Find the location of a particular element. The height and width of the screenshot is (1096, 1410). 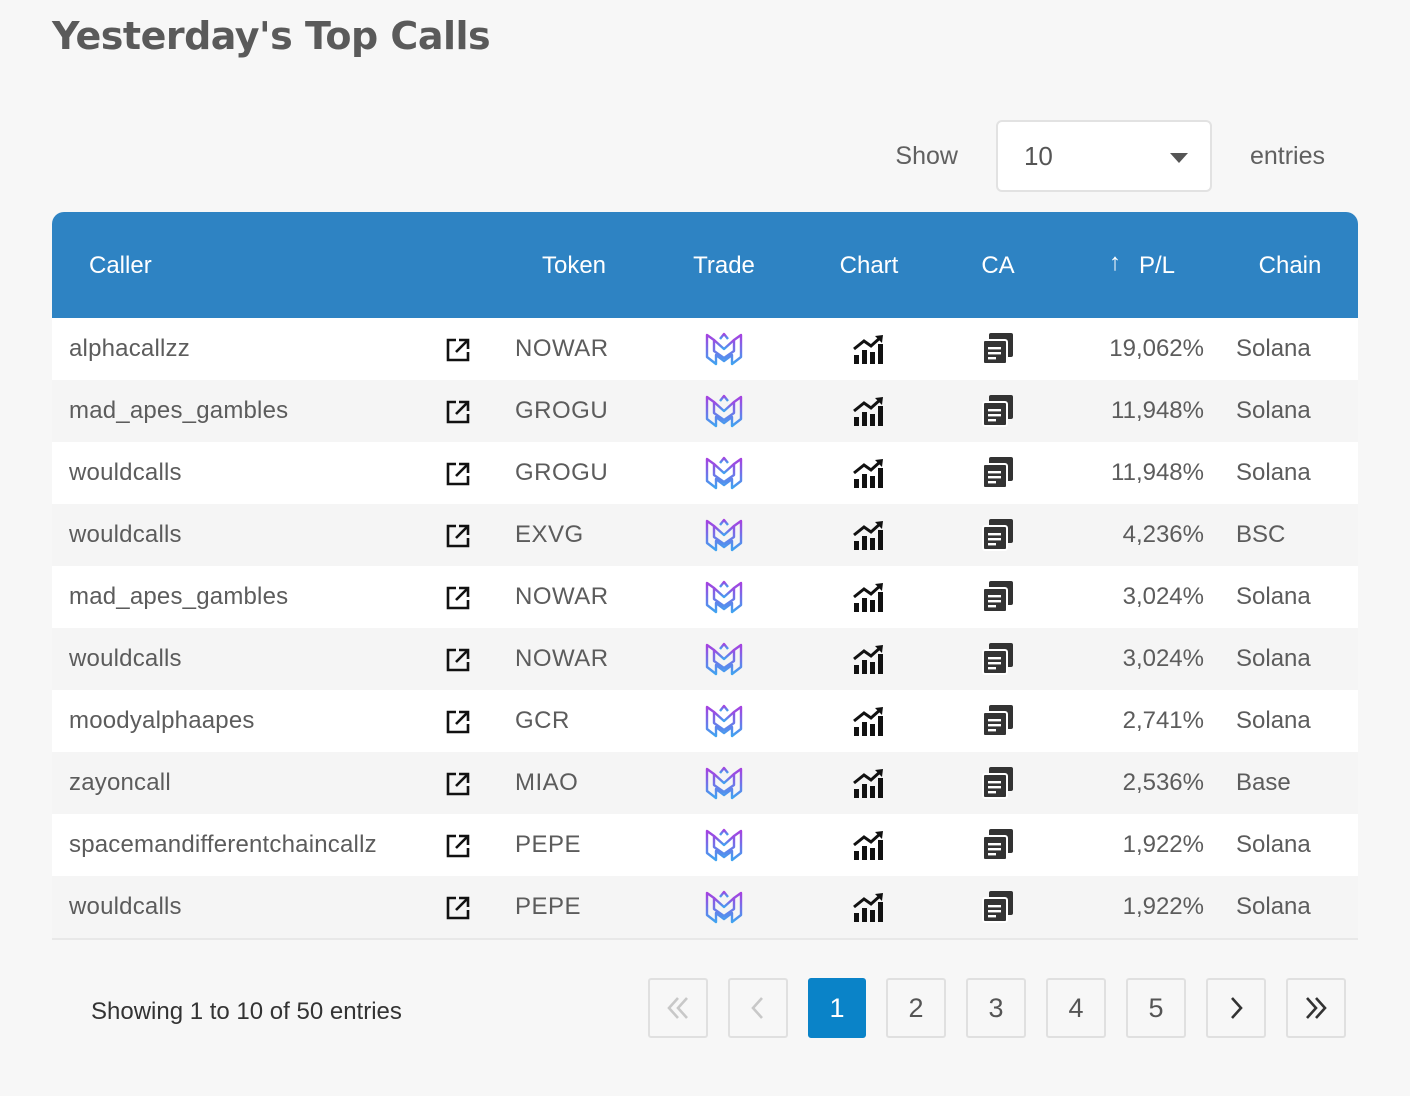

chevron-right-icon is located at coordinates (1237, 1008).